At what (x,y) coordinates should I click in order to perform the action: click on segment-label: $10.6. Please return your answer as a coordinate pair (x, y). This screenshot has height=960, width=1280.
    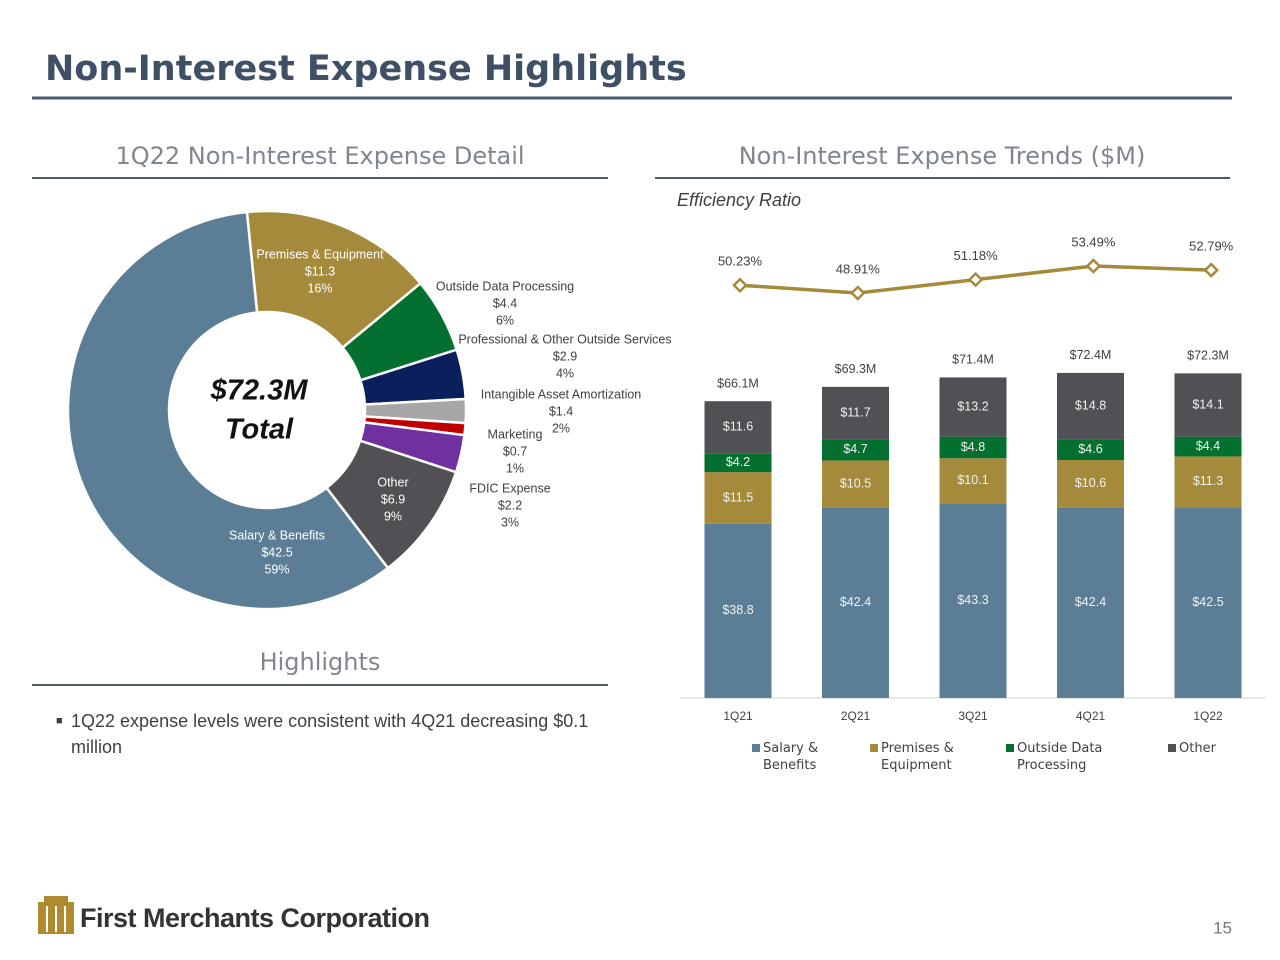
    Looking at the image, I should click on (1090, 483).